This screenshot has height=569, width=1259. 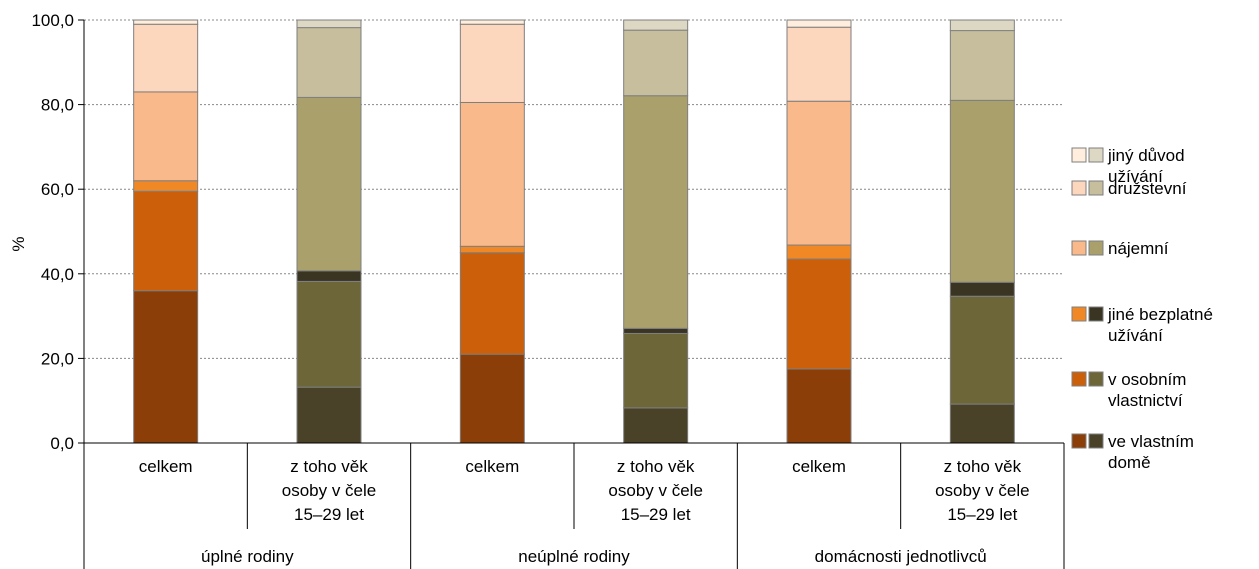 I want to click on y-tick-label: 60,0, so click(x=57, y=189).